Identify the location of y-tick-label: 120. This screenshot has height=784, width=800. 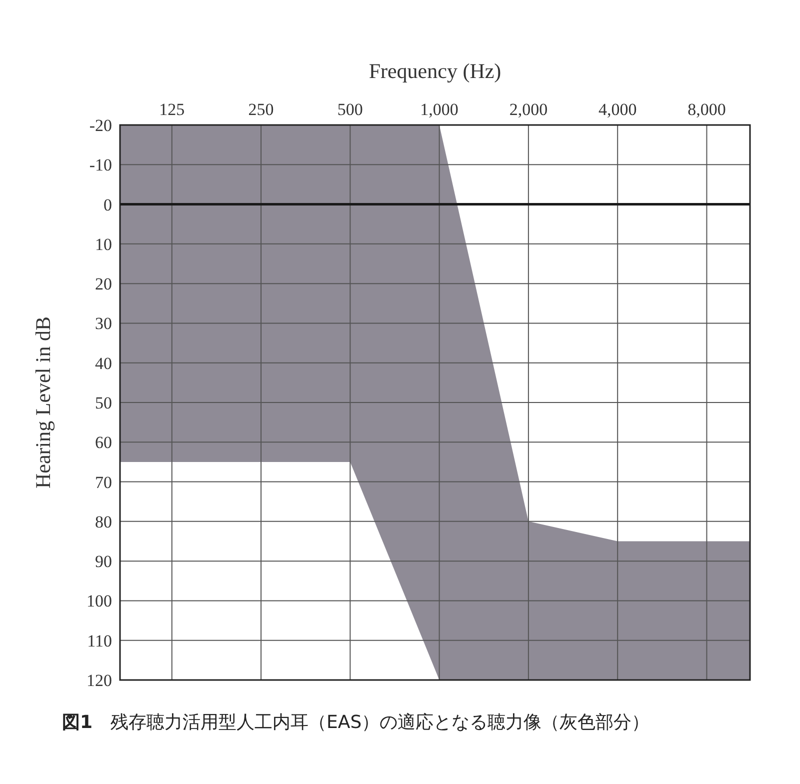
(99, 680).